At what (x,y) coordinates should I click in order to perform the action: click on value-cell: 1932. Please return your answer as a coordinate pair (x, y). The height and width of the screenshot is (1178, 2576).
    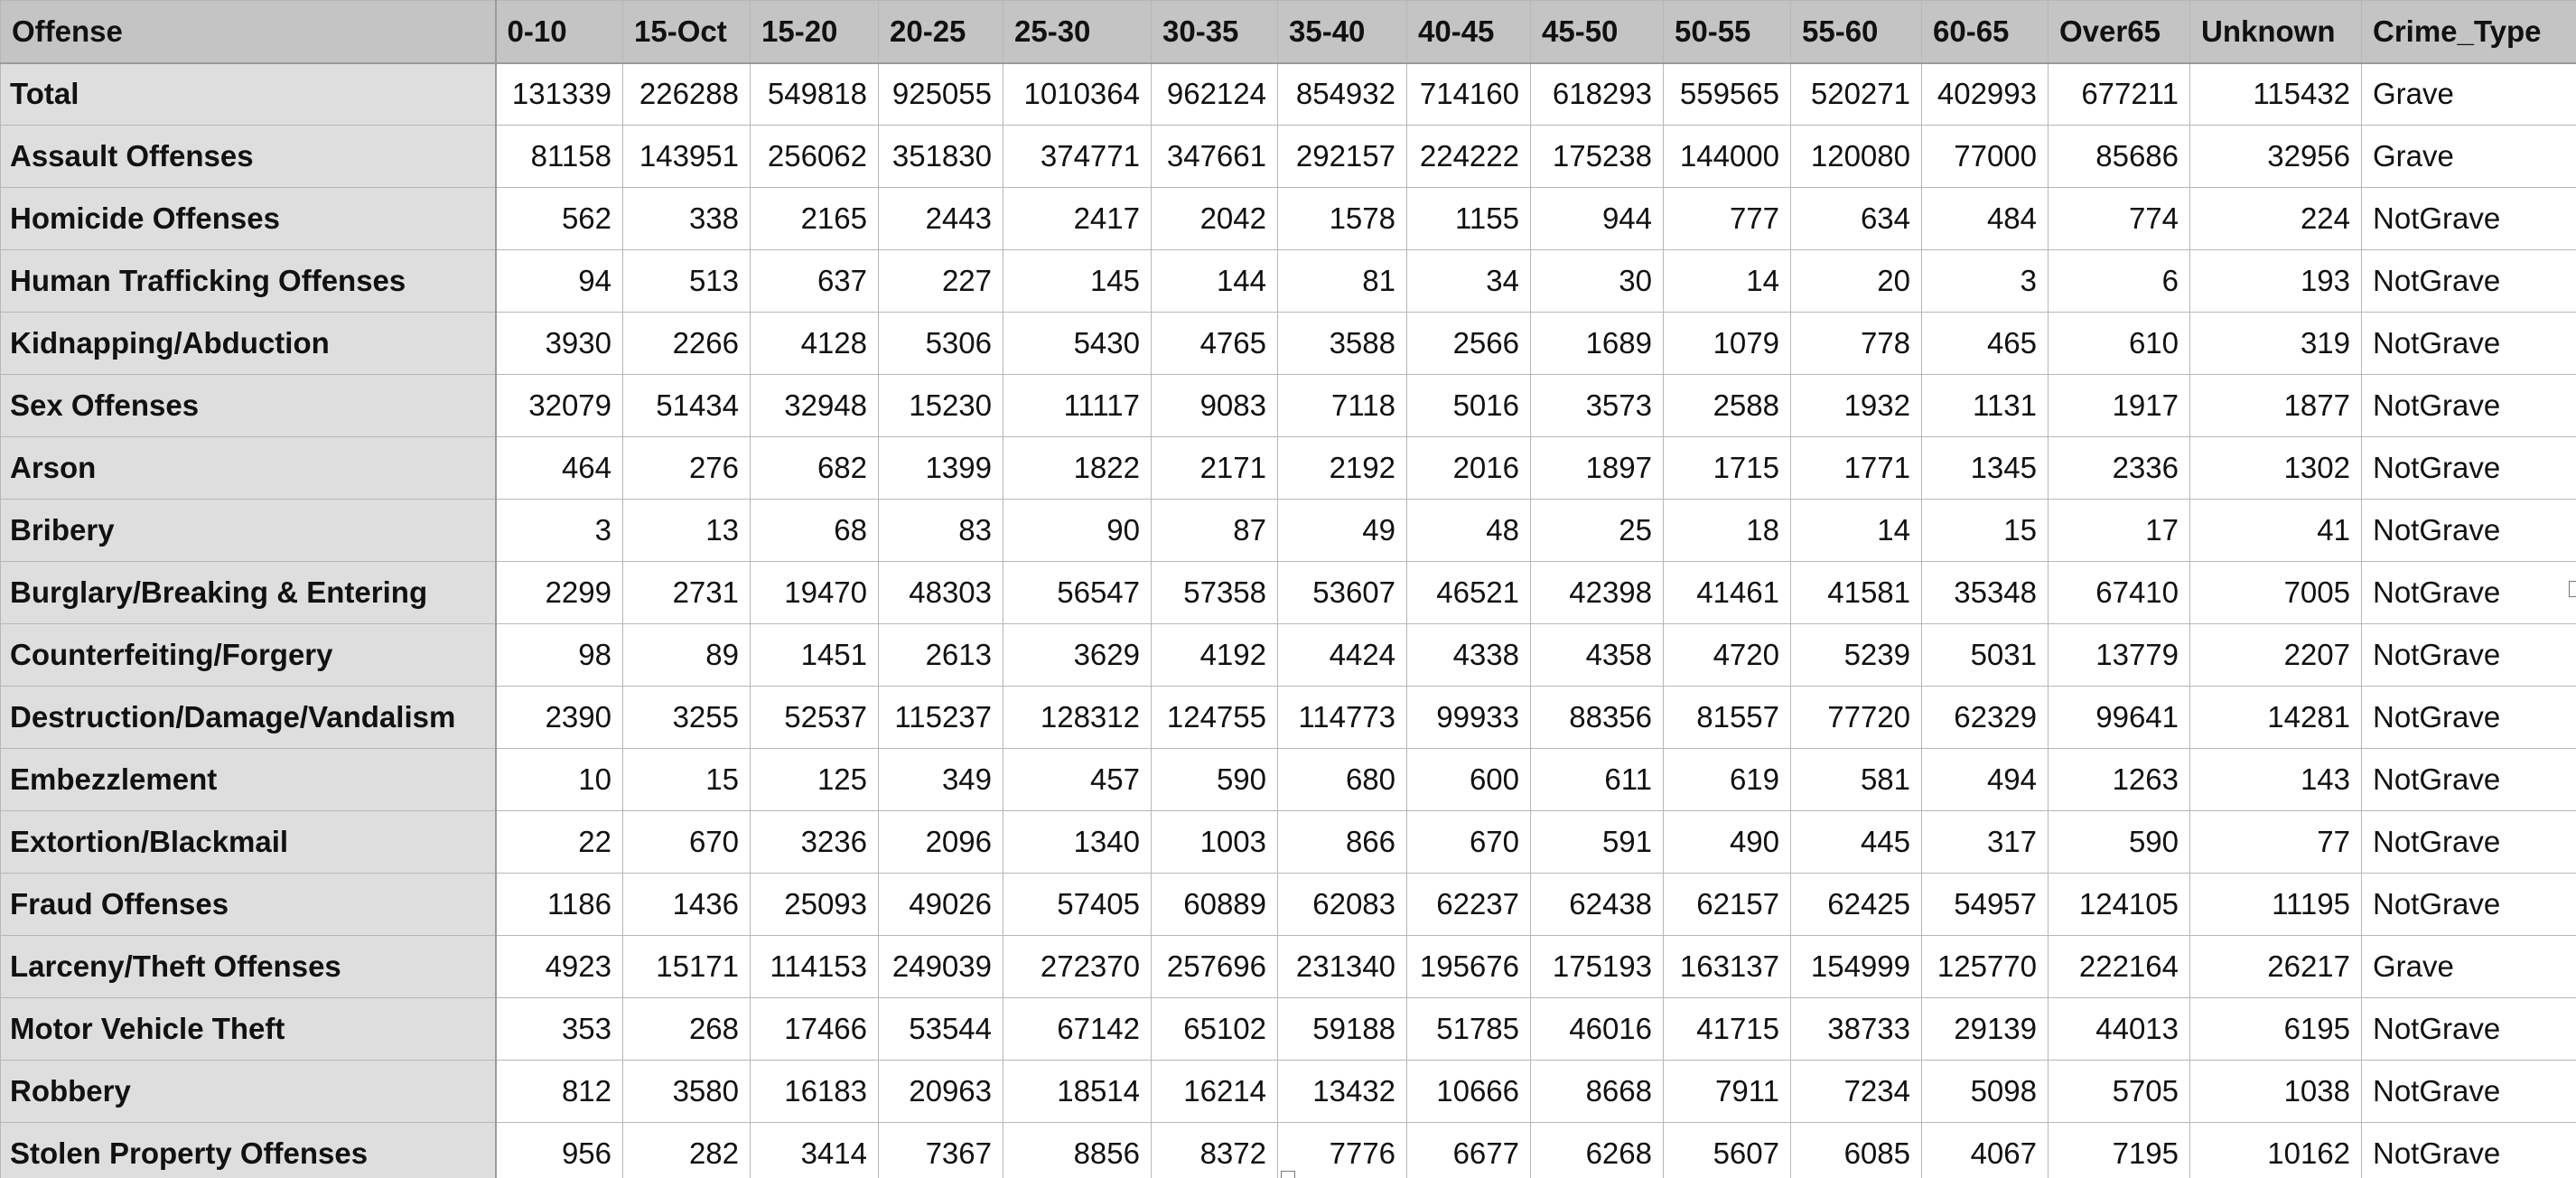
    Looking at the image, I should click on (1856, 405).